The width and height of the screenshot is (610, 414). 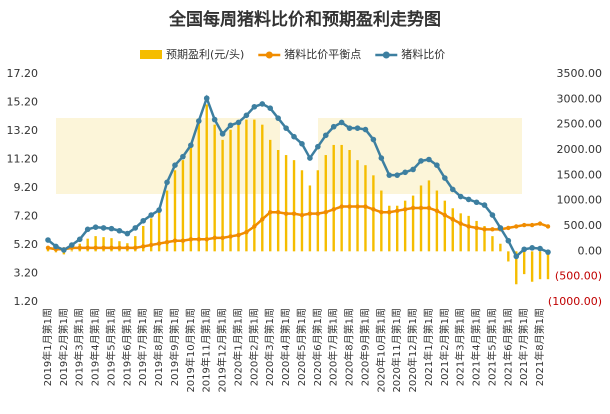 What do you see at coordinates (444, 347) in the screenshot?
I see `x-tick-label: 2021年2月第1周` at bounding box center [444, 347].